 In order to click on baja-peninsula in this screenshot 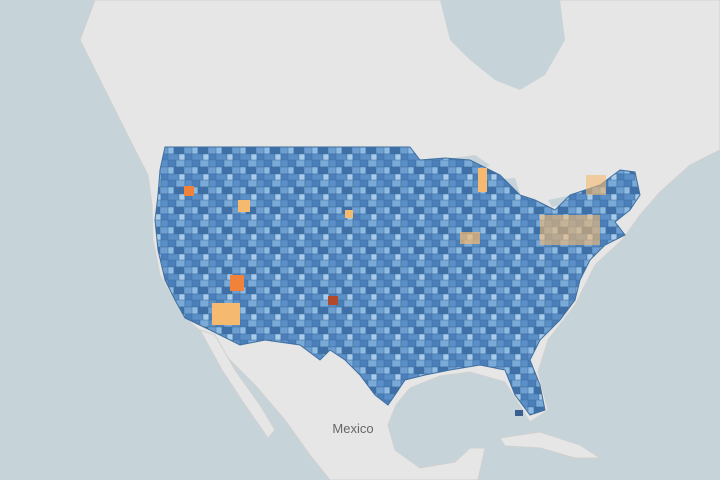, I will do `click(237, 384)`.